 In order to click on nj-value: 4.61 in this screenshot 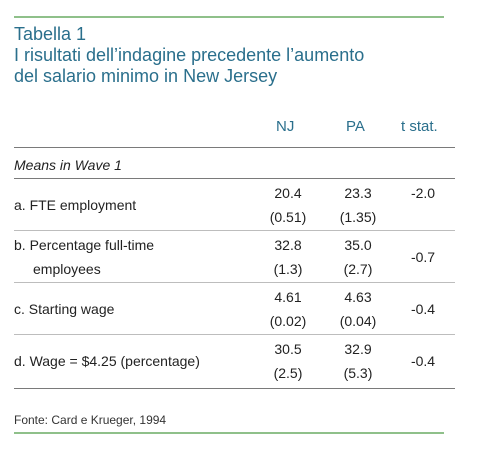, I will do `click(288, 297)`.